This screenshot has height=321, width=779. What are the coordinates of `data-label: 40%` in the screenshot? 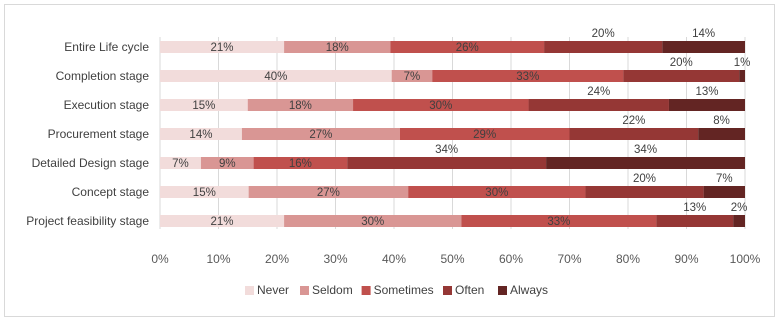 It's located at (275, 77).